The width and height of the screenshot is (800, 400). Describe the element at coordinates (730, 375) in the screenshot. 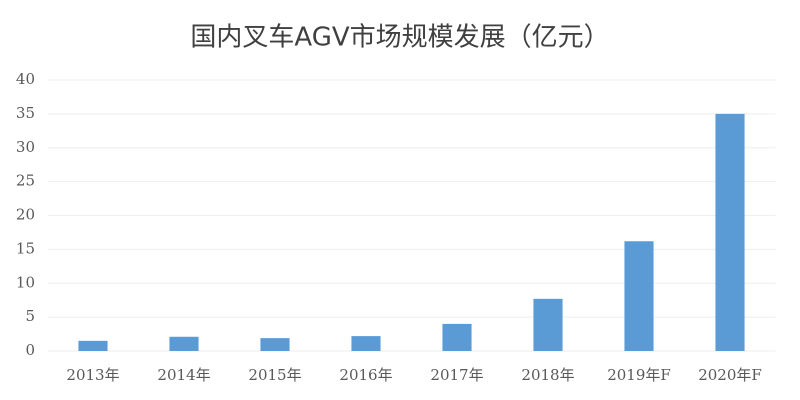

I see `x-tick-label: 2020年F` at that location.